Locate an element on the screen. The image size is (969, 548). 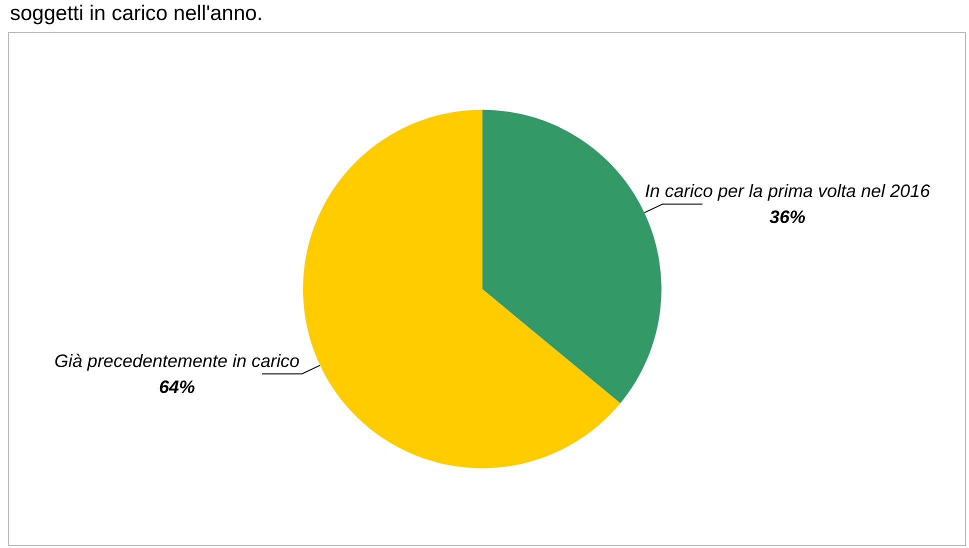
slice-label: Già precedentemente in carico is located at coordinates (177, 360).